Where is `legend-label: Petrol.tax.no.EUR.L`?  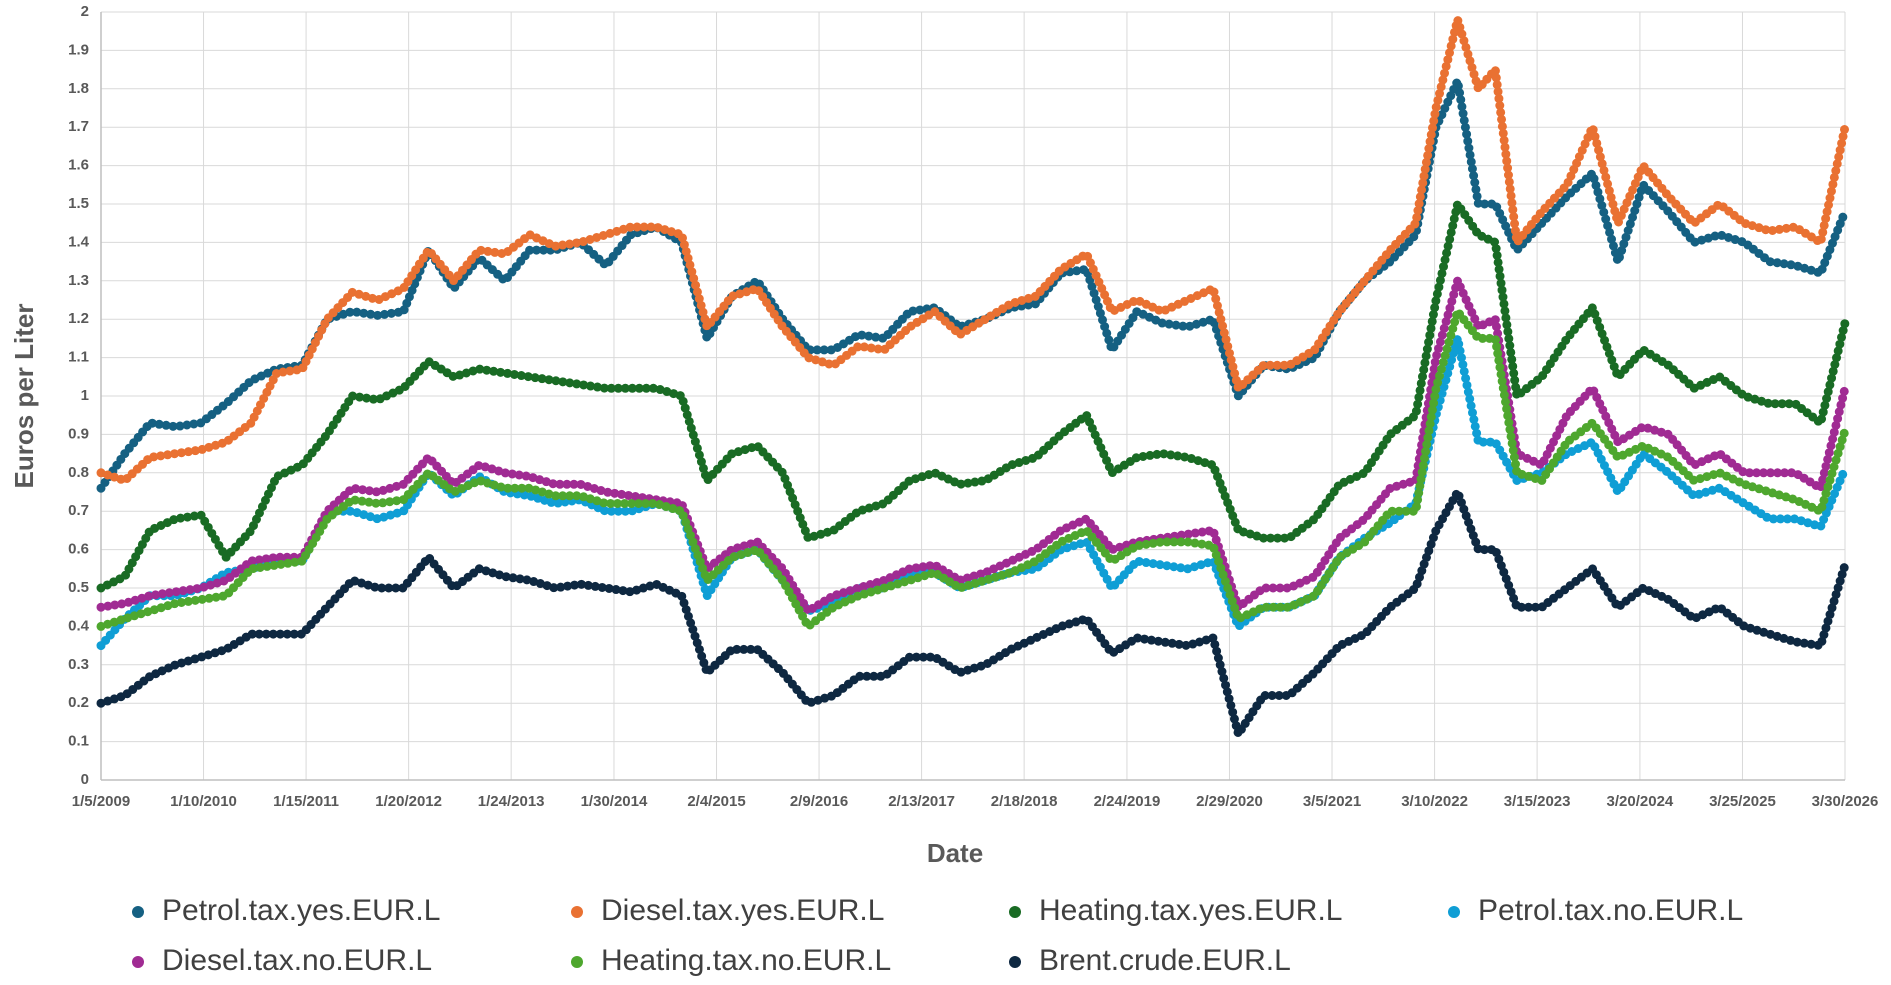
legend-label: Petrol.tax.no.EUR.L is located at coordinates (1610, 910).